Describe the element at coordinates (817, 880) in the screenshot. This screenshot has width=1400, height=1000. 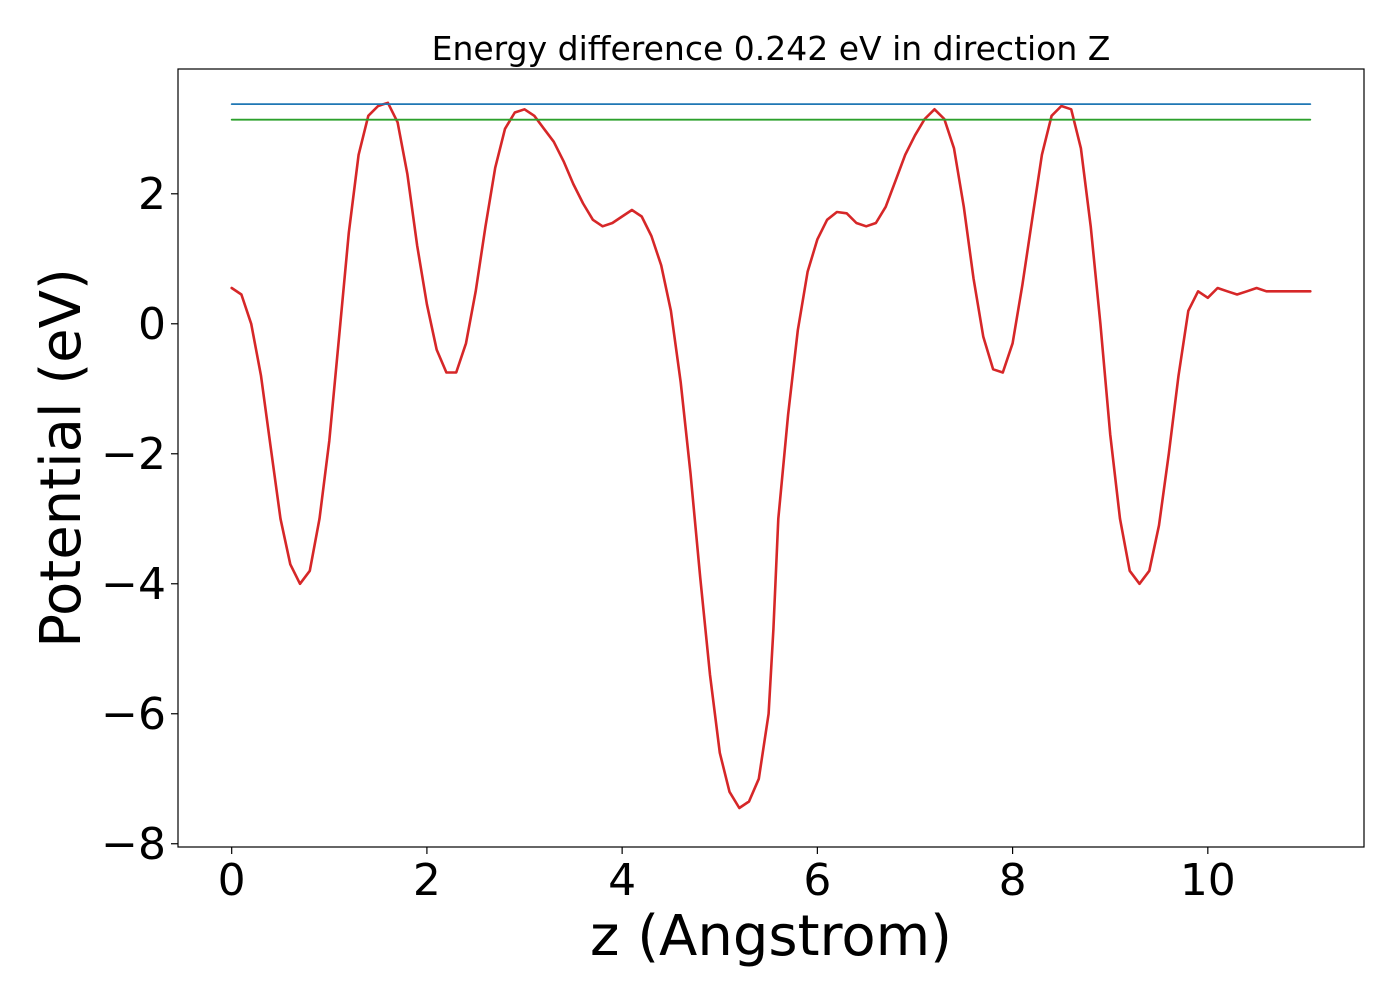
I see `x-tick-label: 6` at that location.